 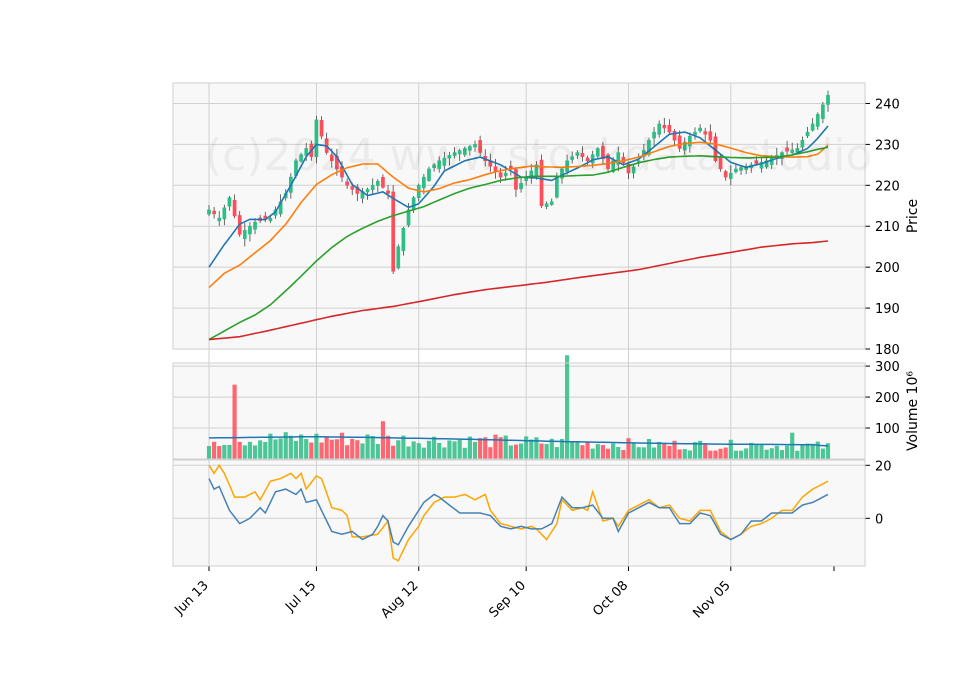 What do you see at coordinates (518, 290) in the screenshot?
I see `ma60-line` at bounding box center [518, 290].